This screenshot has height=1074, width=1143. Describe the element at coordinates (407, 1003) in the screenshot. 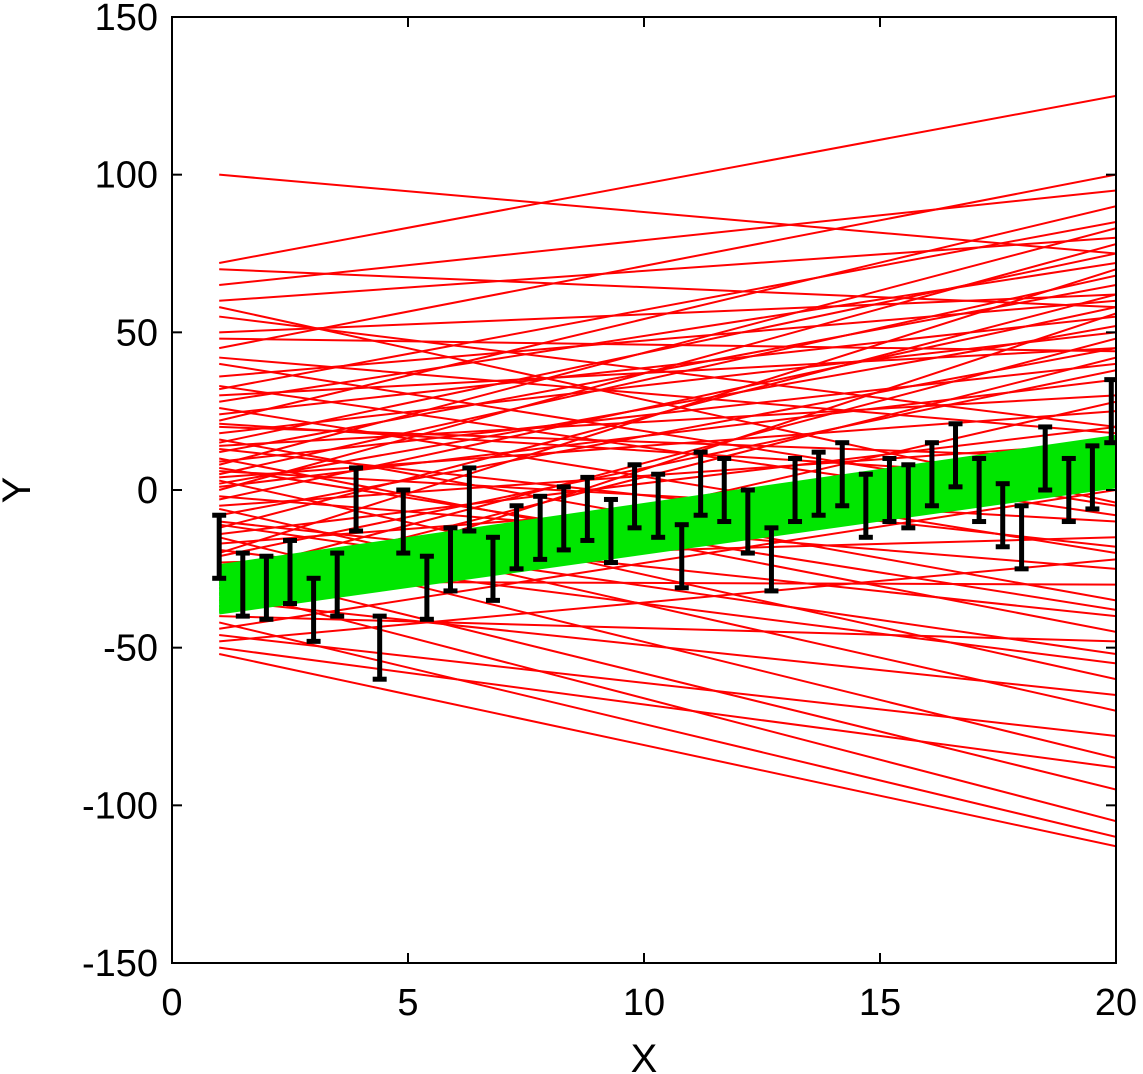

I see `x-tick-label: 5` at that location.